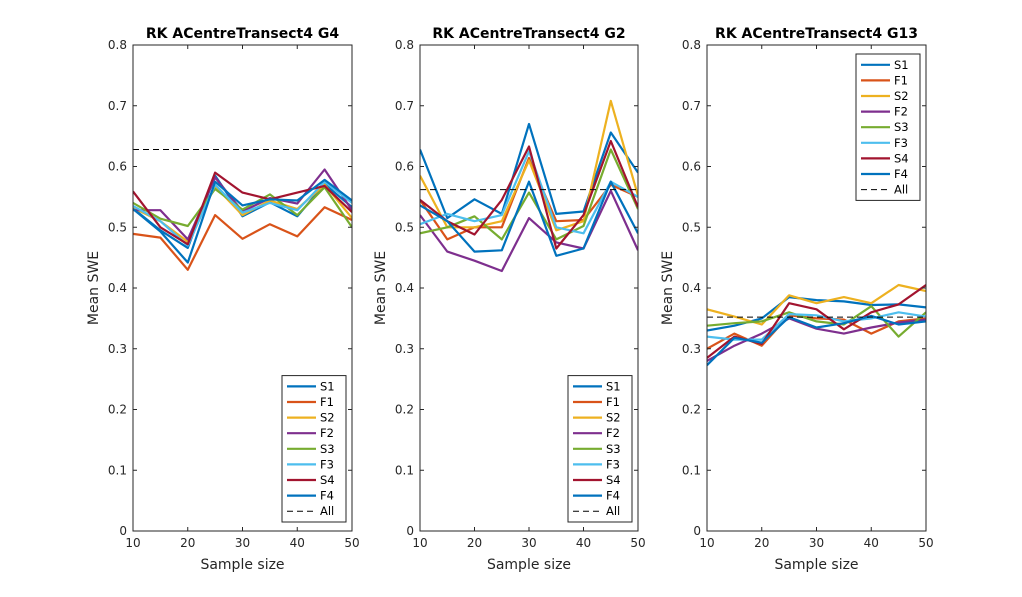 Image resolution: width=1022 pixels, height=597 pixels. Describe the element at coordinates (816, 34) in the screenshot. I see `chart-title: RK ACentreTransect4 G13` at that location.